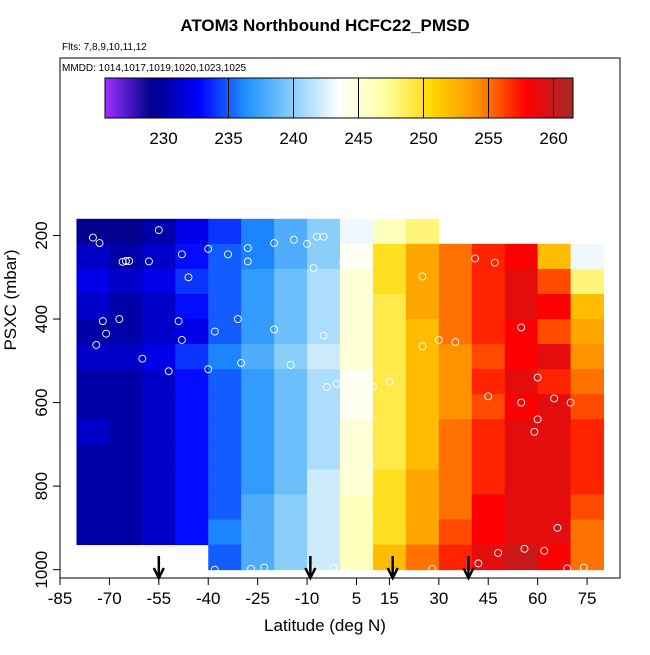  Describe the element at coordinates (257, 598) in the screenshot. I see `x-tick-label: -25` at that location.